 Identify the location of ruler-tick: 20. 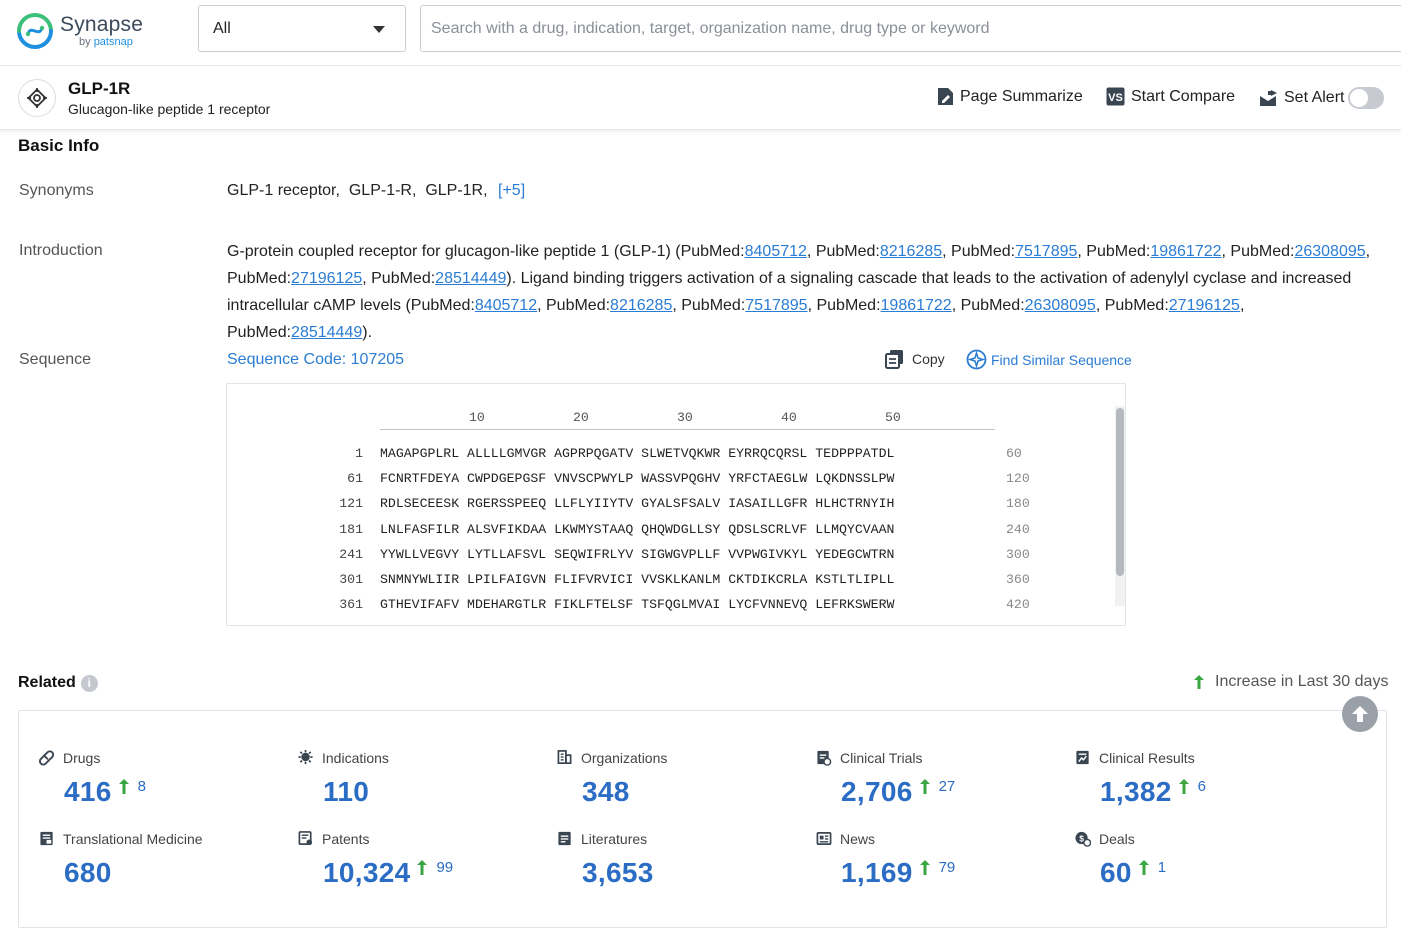
(581, 417).